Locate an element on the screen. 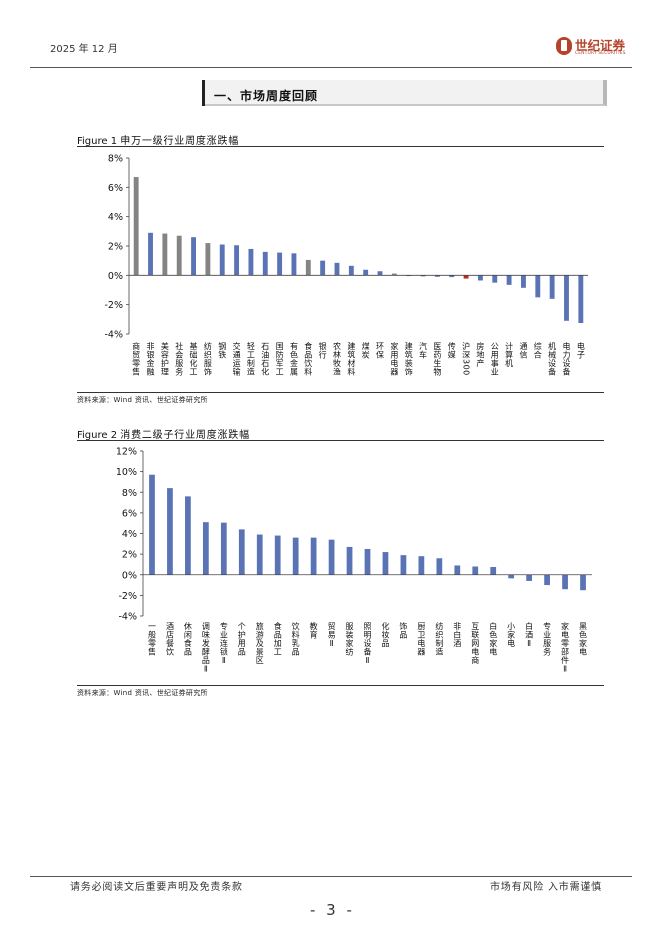 Image resolution: width=662 pixels, height=936 pixels. header-divider is located at coordinates (331, 67).